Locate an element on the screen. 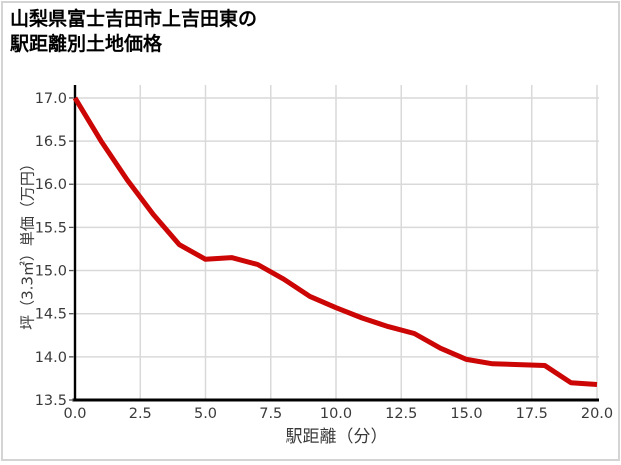 This screenshot has width=621, height=465. x-tick-label: 17.5 is located at coordinates (532, 414).